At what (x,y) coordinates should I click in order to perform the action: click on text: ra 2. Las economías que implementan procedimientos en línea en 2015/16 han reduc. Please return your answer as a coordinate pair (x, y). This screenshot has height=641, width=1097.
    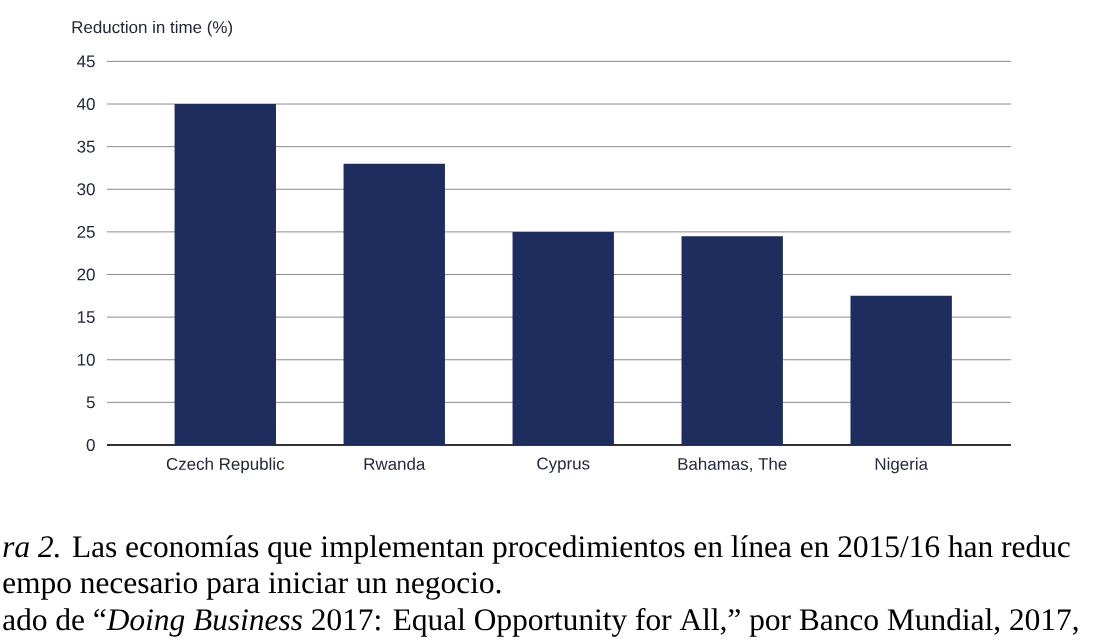
    Looking at the image, I should click on (536, 549).